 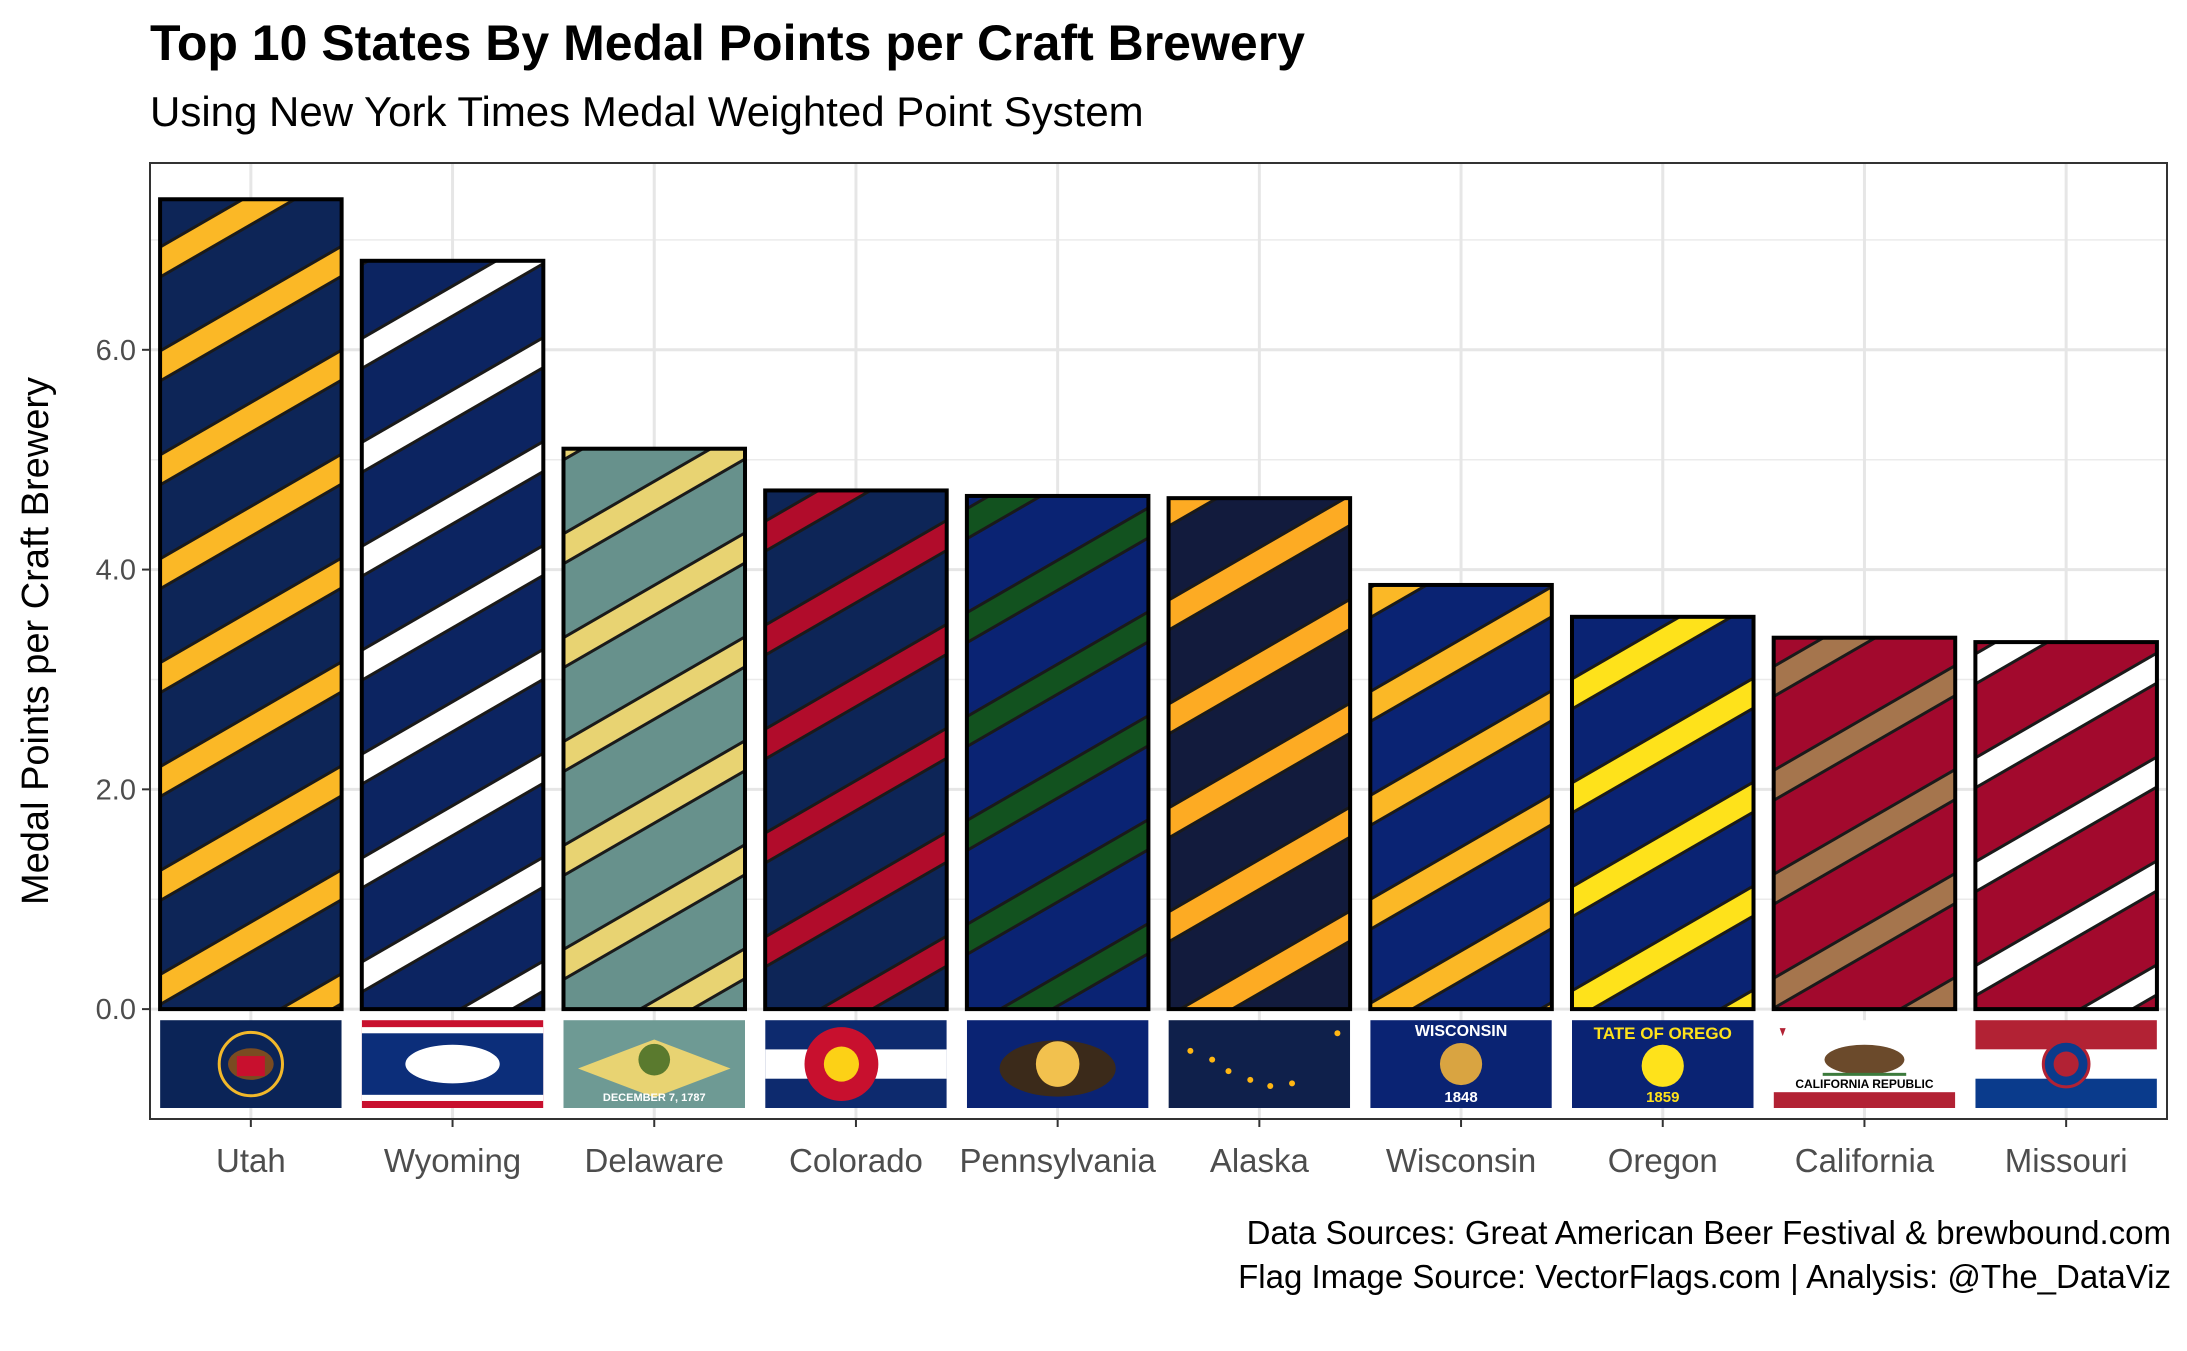 I want to click on x-tick-label-oregon: Oregon, so click(x=1663, y=1160).